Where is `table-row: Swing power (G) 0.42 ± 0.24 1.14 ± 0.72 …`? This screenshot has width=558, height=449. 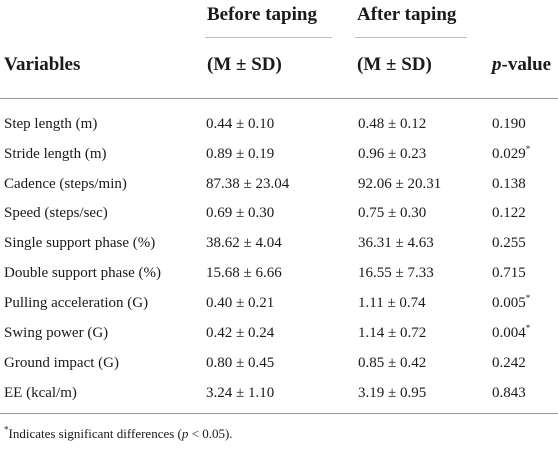 table-row: Swing power (G) 0.42 ± 0.24 1.14 ± 0.72 … is located at coordinates (279, 333).